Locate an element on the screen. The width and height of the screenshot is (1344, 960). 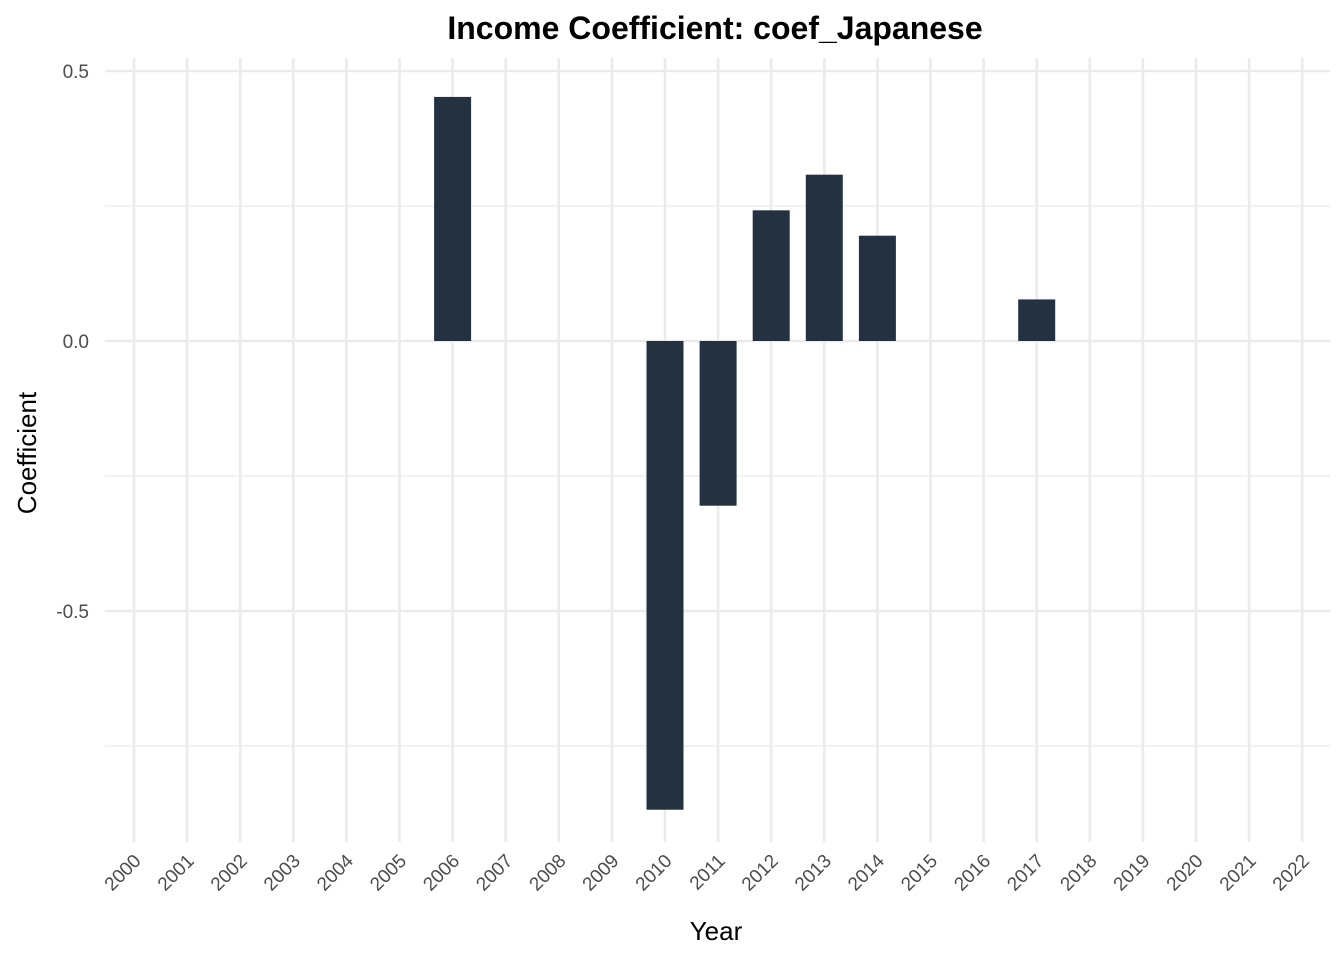
x-tick-label: 2007 is located at coordinates (494, 873).